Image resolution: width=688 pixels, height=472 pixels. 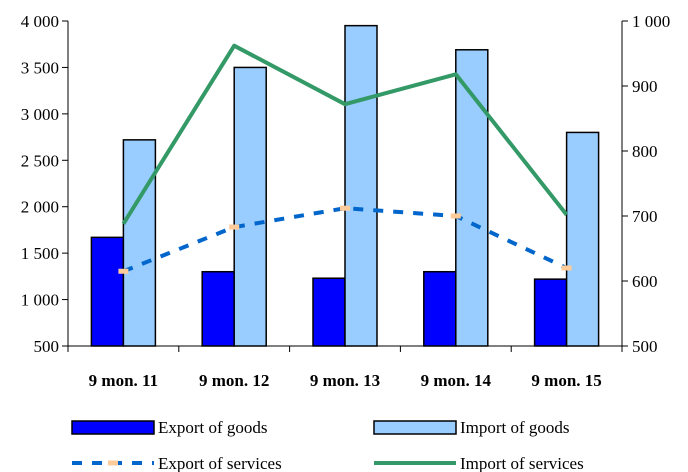 I want to click on right-tick-label: 700, so click(x=645, y=216).